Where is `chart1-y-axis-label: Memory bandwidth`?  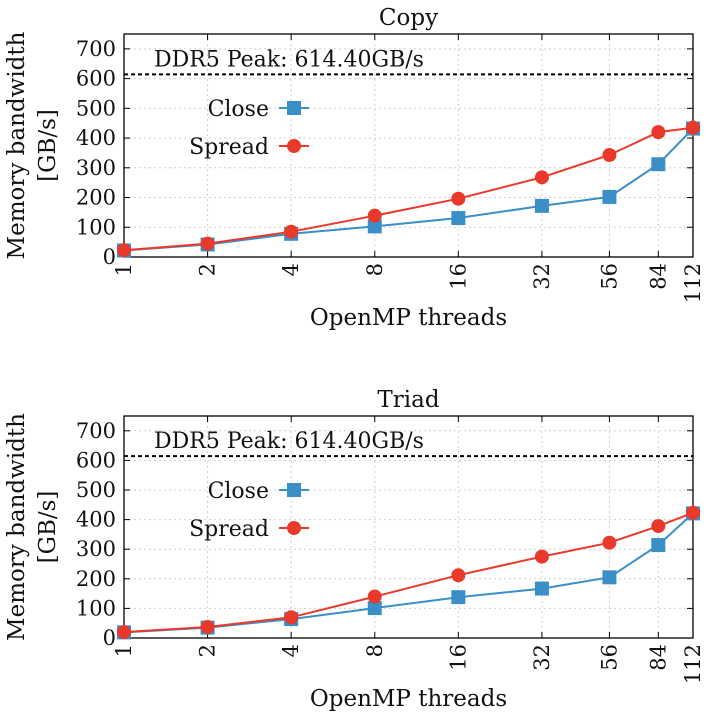 chart1-y-axis-label: Memory bandwidth is located at coordinates (17, 145).